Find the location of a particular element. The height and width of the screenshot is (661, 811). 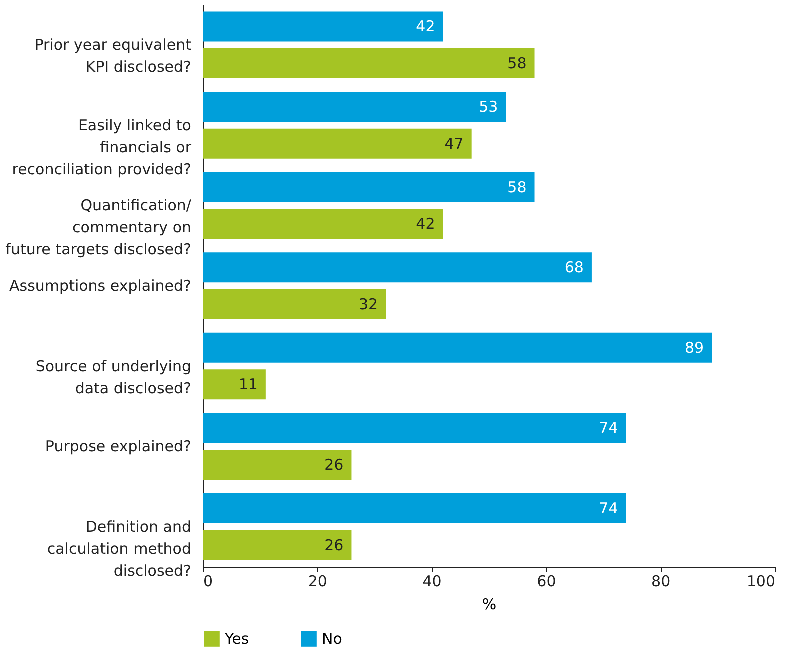

x-tick-label: 100 is located at coordinates (761, 581).